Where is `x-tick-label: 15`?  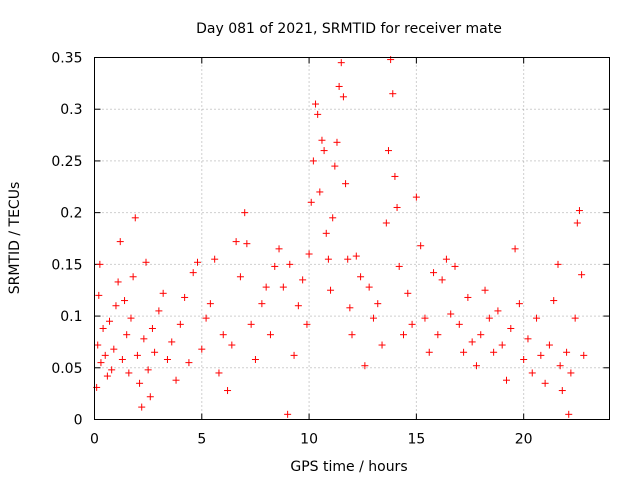 x-tick-label: 15 is located at coordinates (416, 440).